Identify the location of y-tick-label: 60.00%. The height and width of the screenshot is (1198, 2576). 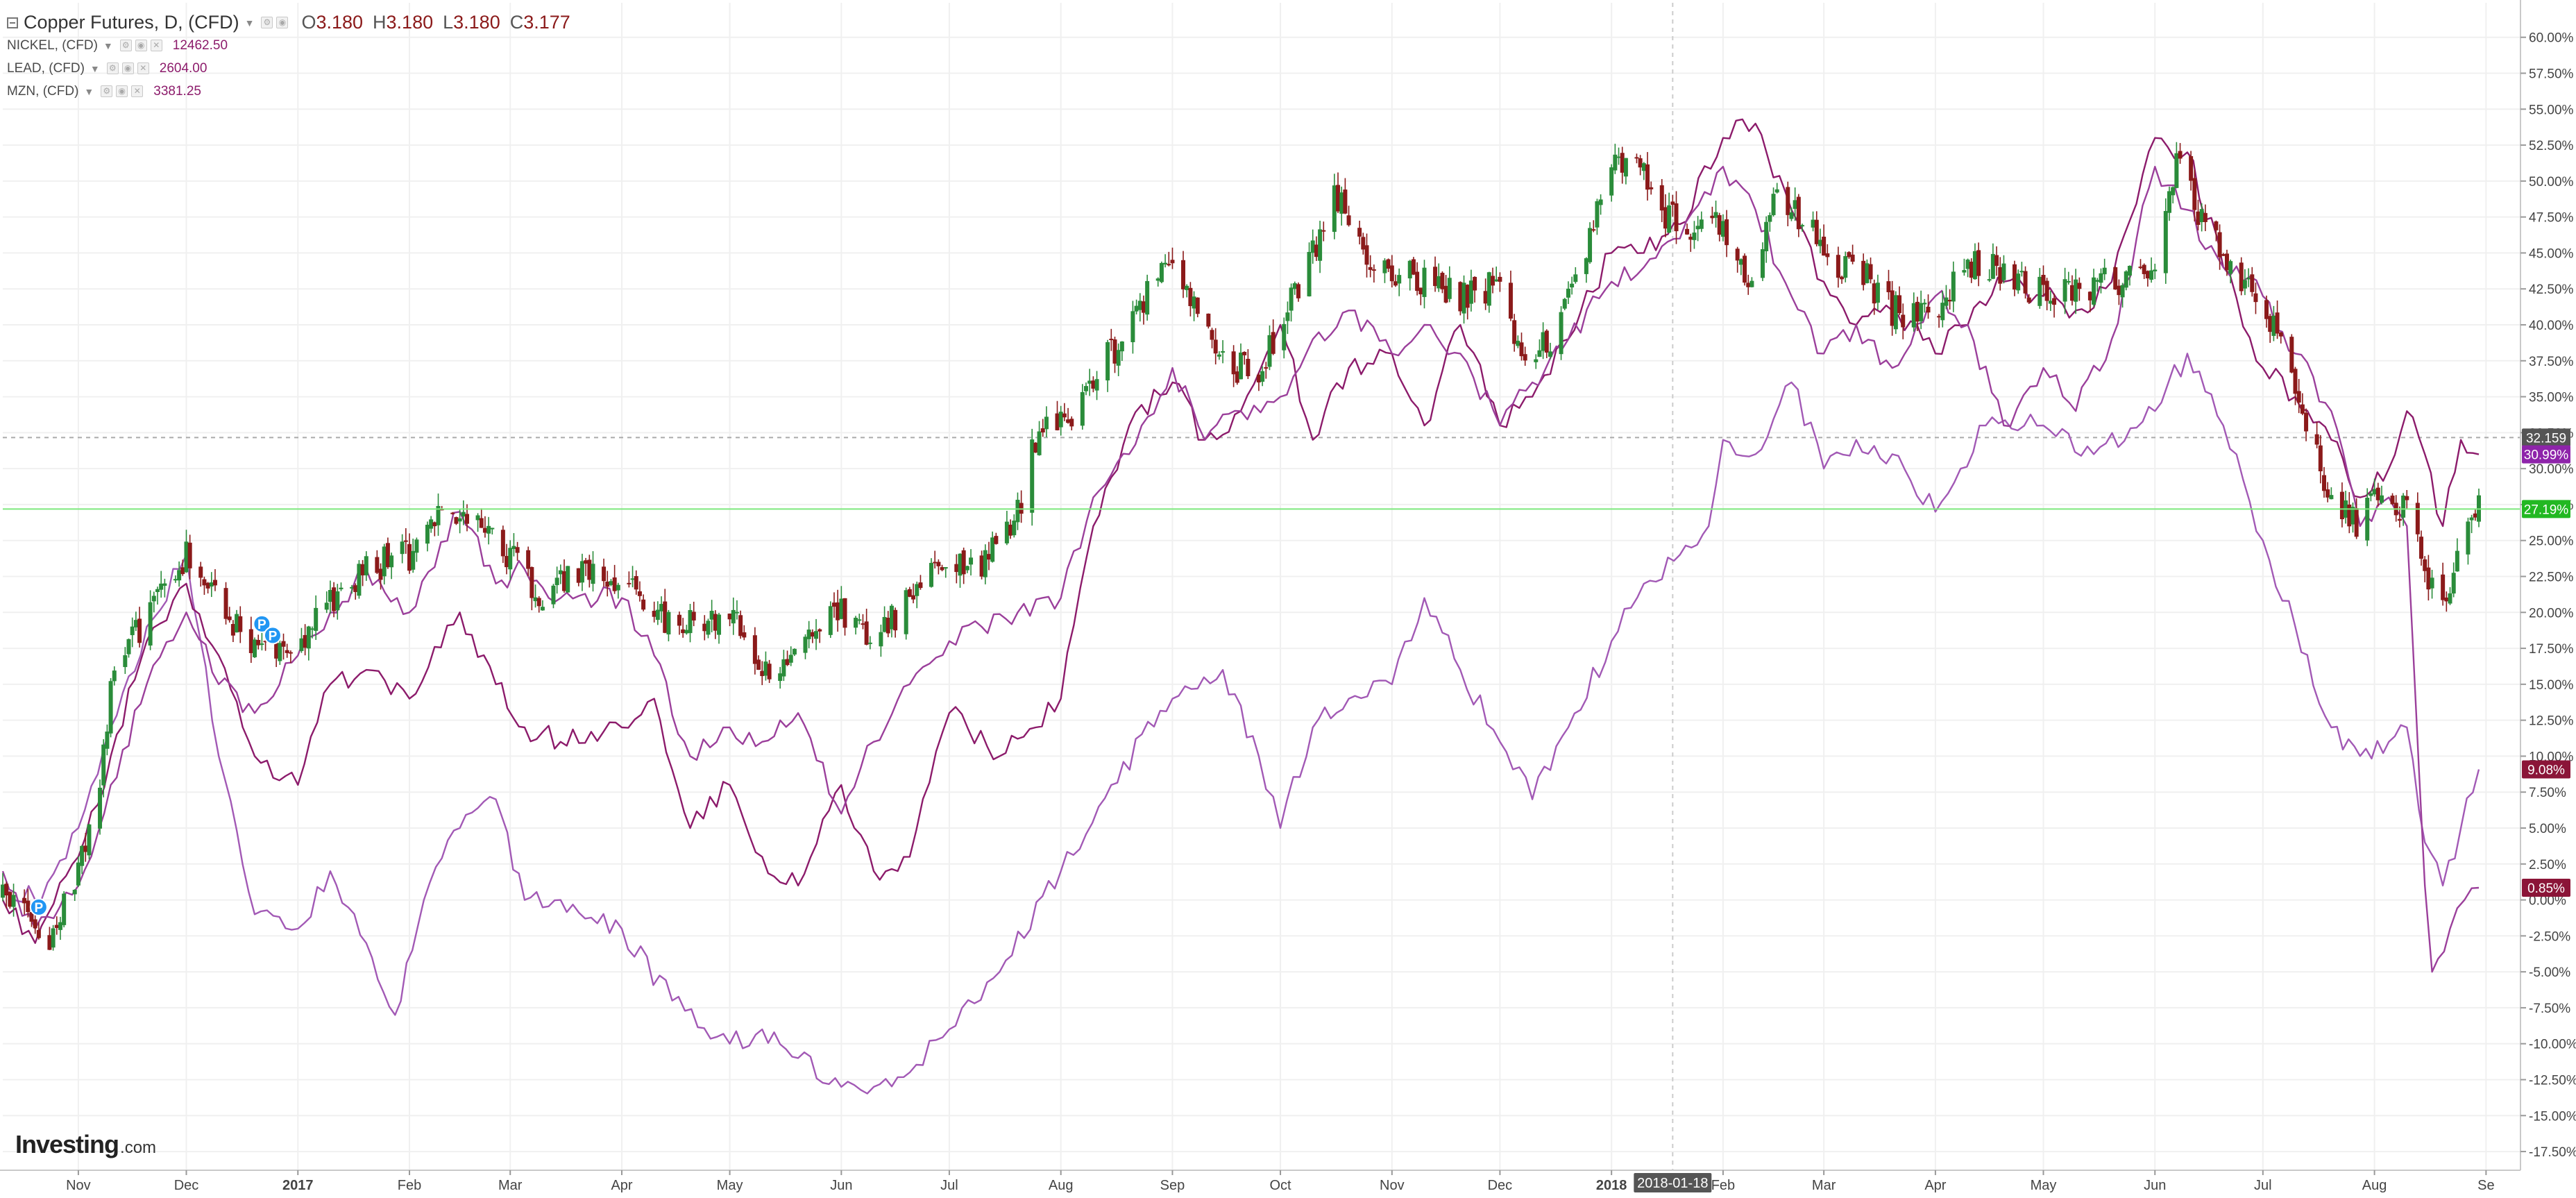
(2551, 38).